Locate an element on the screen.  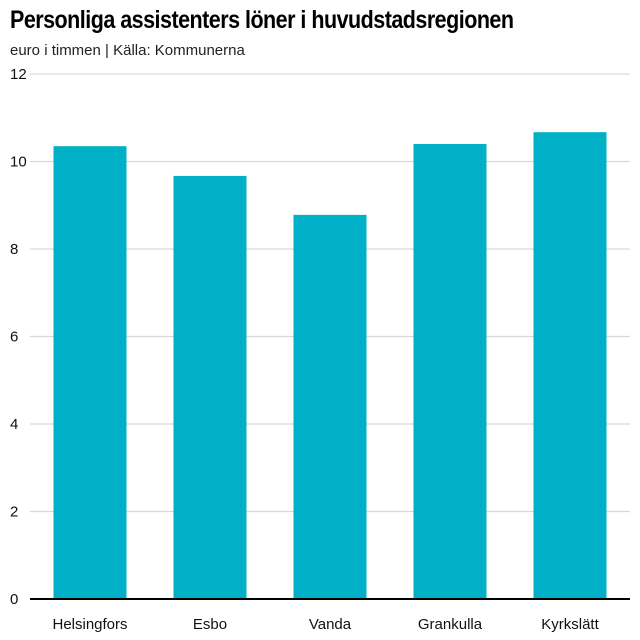
y-tick-label: 4 is located at coordinates (14, 424).